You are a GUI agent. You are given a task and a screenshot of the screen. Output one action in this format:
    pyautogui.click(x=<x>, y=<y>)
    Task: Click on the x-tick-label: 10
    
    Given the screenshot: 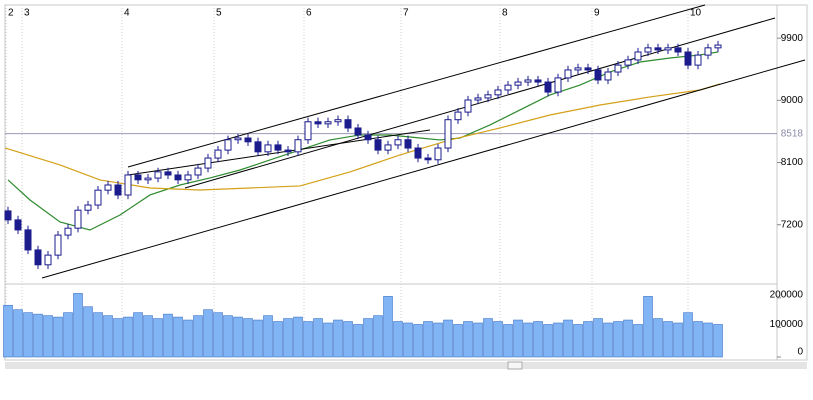 What is the action you would take?
    pyautogui.click(x=696, y=13)
    